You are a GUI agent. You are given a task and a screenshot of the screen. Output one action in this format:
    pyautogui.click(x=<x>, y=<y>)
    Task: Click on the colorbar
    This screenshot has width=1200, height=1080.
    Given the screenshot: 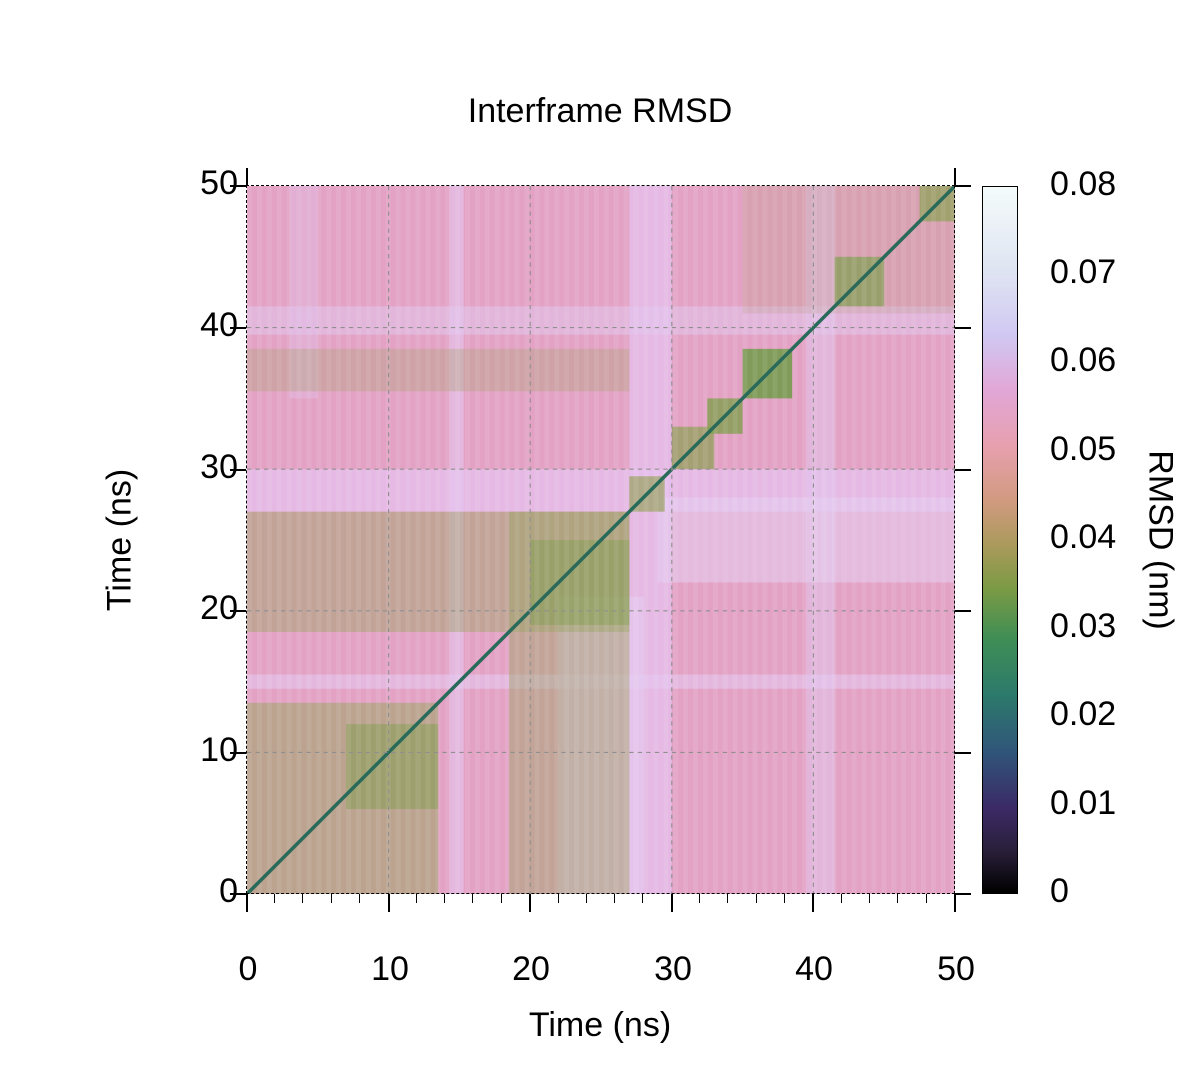 What is the action you would take?
    pyautogui.click(x=1000, y=540)
    